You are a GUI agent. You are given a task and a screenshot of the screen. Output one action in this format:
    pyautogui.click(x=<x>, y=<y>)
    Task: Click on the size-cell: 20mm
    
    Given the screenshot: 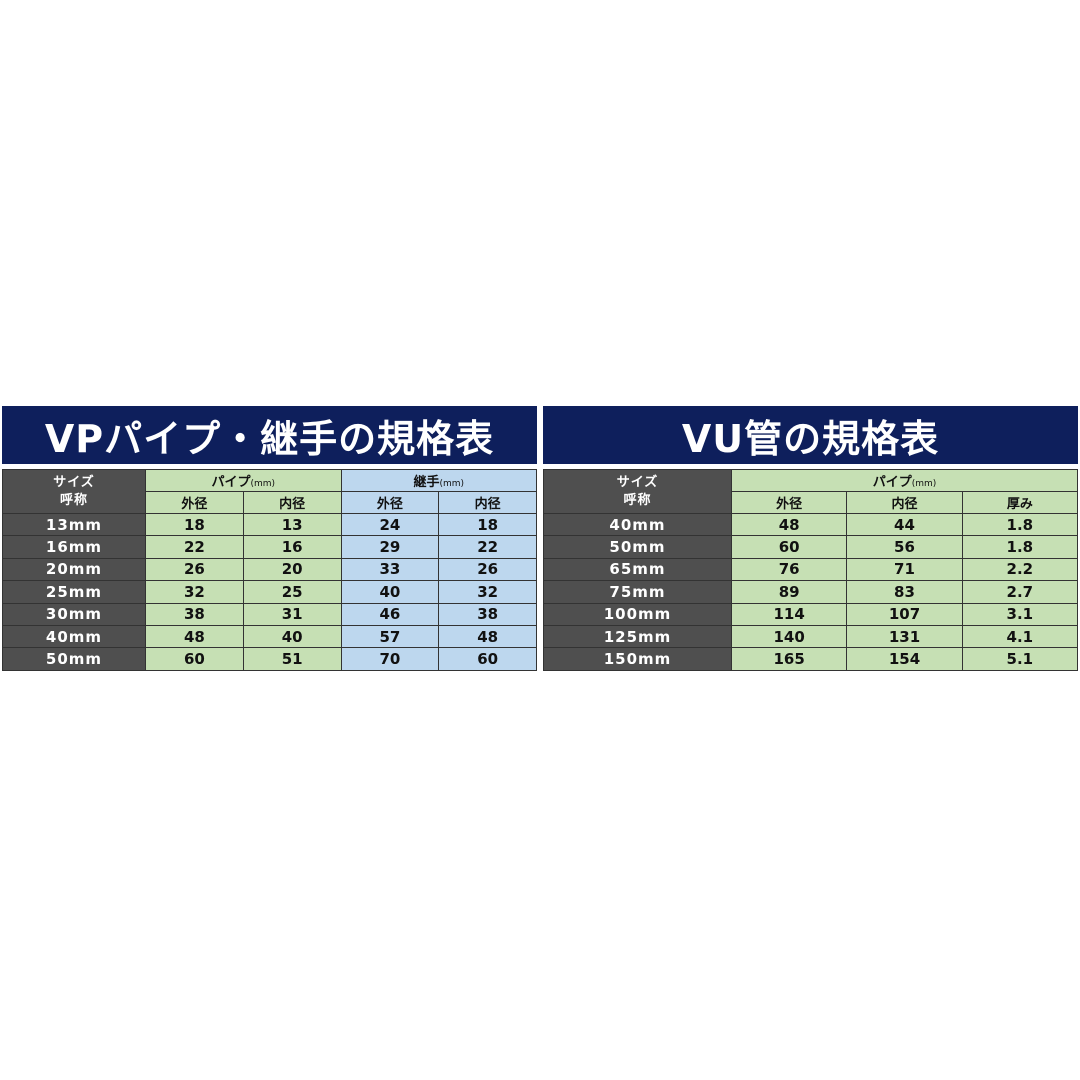 What is the action you would take?
    pyautogui.click(x=74, y=569)
    